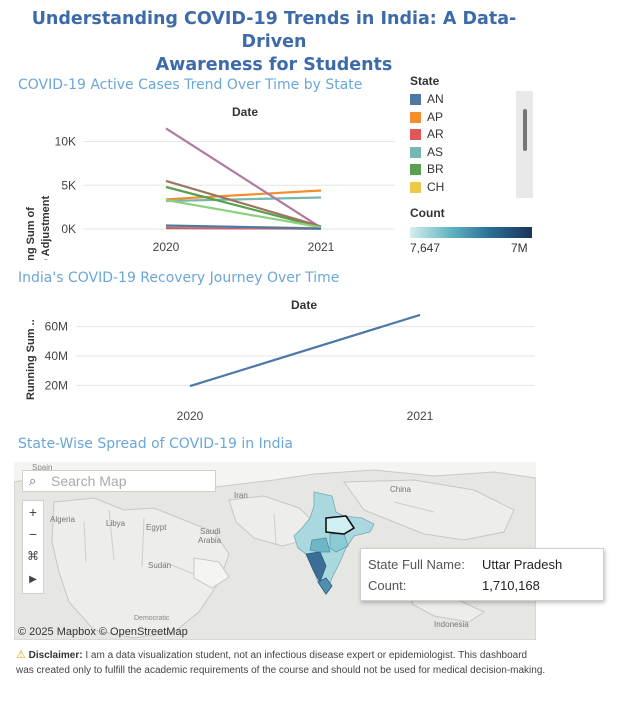 The height and width of the screenshot is (712, 627). Describe the element at coordinates (33, 579) in the screenshot. I see `expand-toolbar-icon: ▶` at that location.